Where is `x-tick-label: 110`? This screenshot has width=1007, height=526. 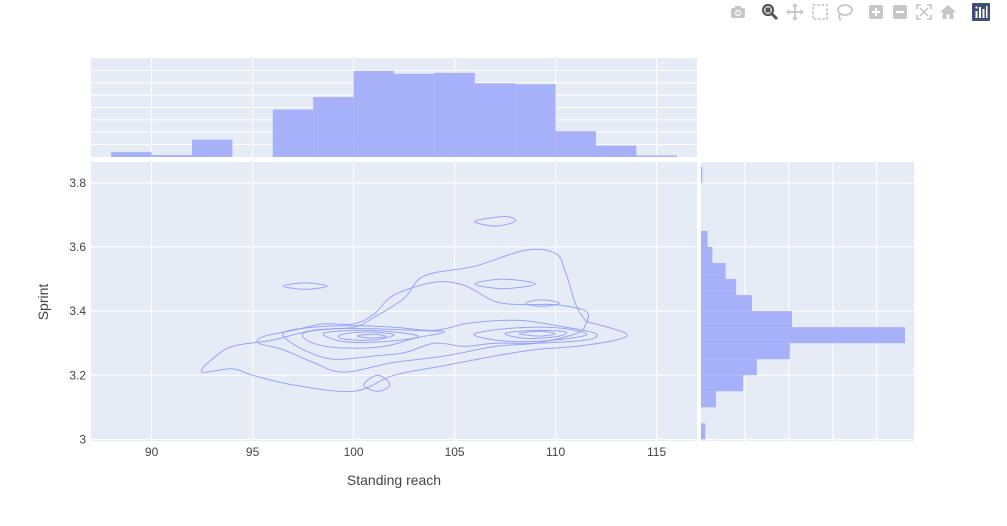 x-tick-label: 110 is located at coordinates (555, 452).